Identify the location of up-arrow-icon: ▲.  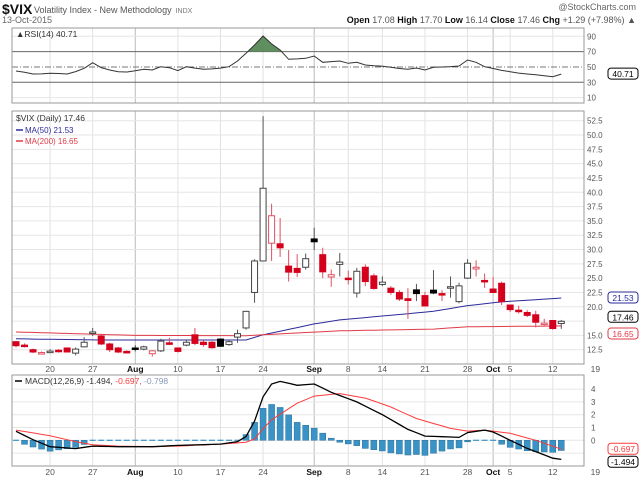
(631, 20).